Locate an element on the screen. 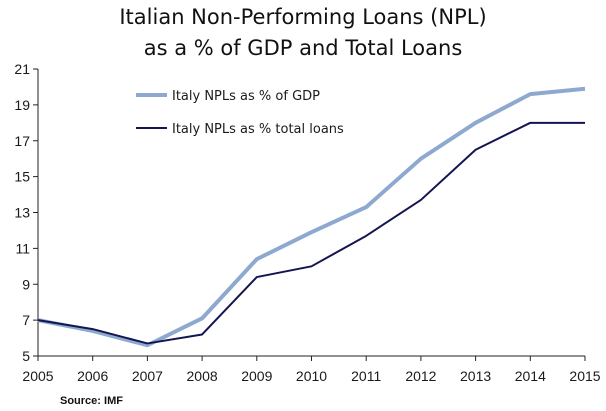 The image size is (606, 411). y-tick-label: 17 is located at coordinates (22, 141).